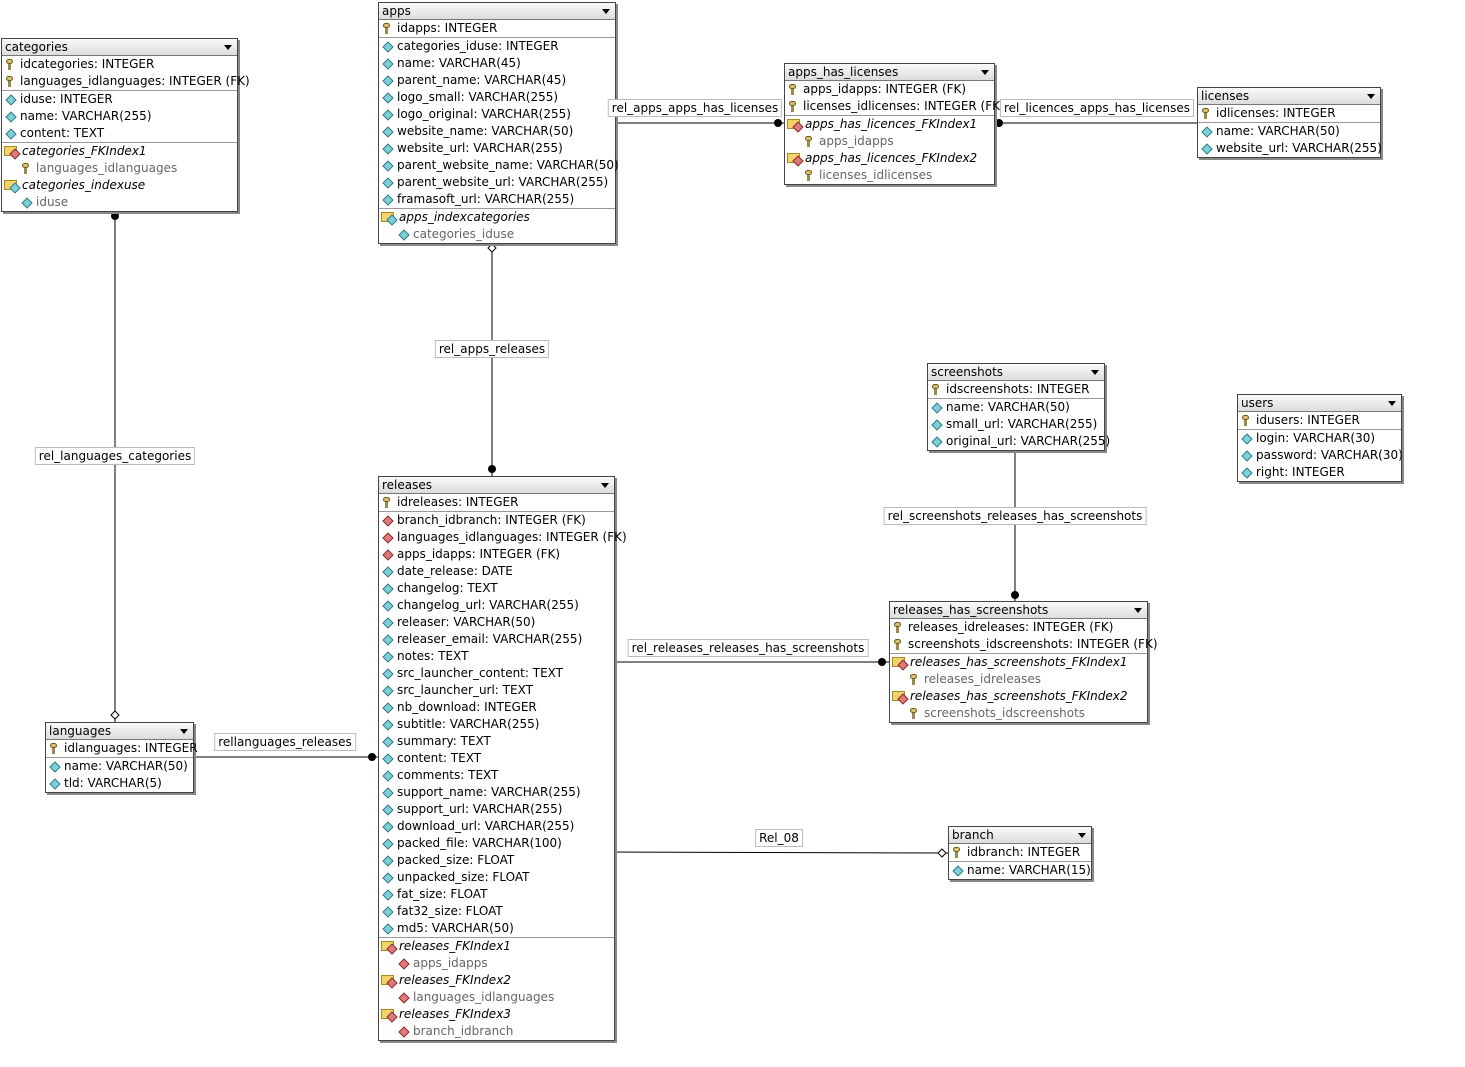 Image resolution: width=1465 pixels, height=1067 pixels. Describe the element at coordinates (889, 175) in the screenshot. I see `column-row: licenses_idlicenses` at that location.